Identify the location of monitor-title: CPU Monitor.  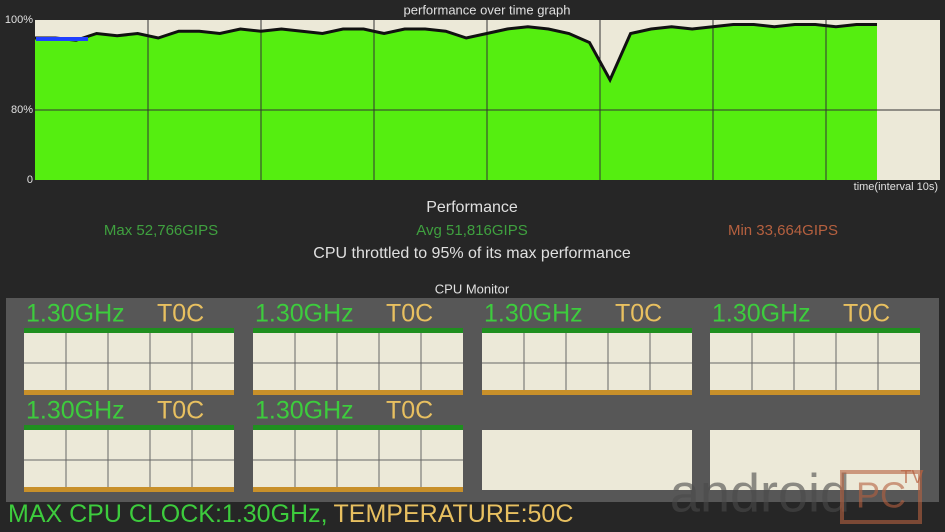
(472, 288).